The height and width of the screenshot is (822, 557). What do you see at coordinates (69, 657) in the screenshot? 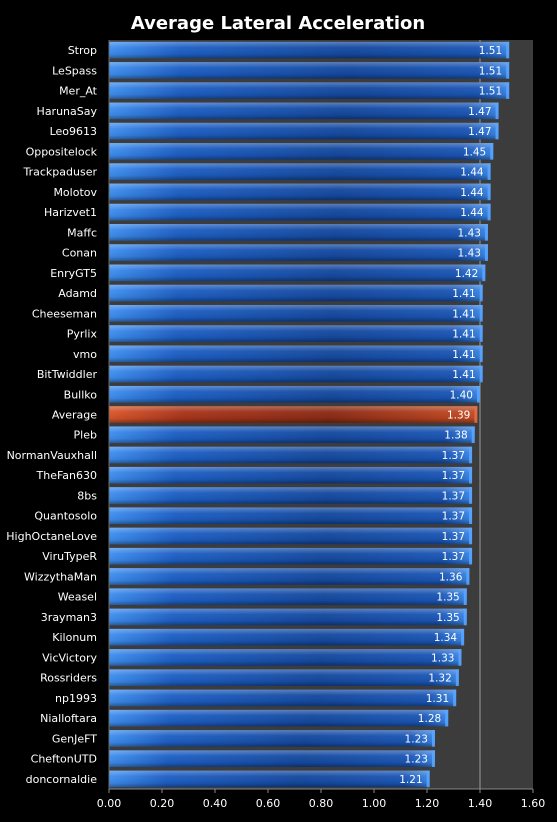
I see `category-label: VicVictory` at bounding box center [69, 657].